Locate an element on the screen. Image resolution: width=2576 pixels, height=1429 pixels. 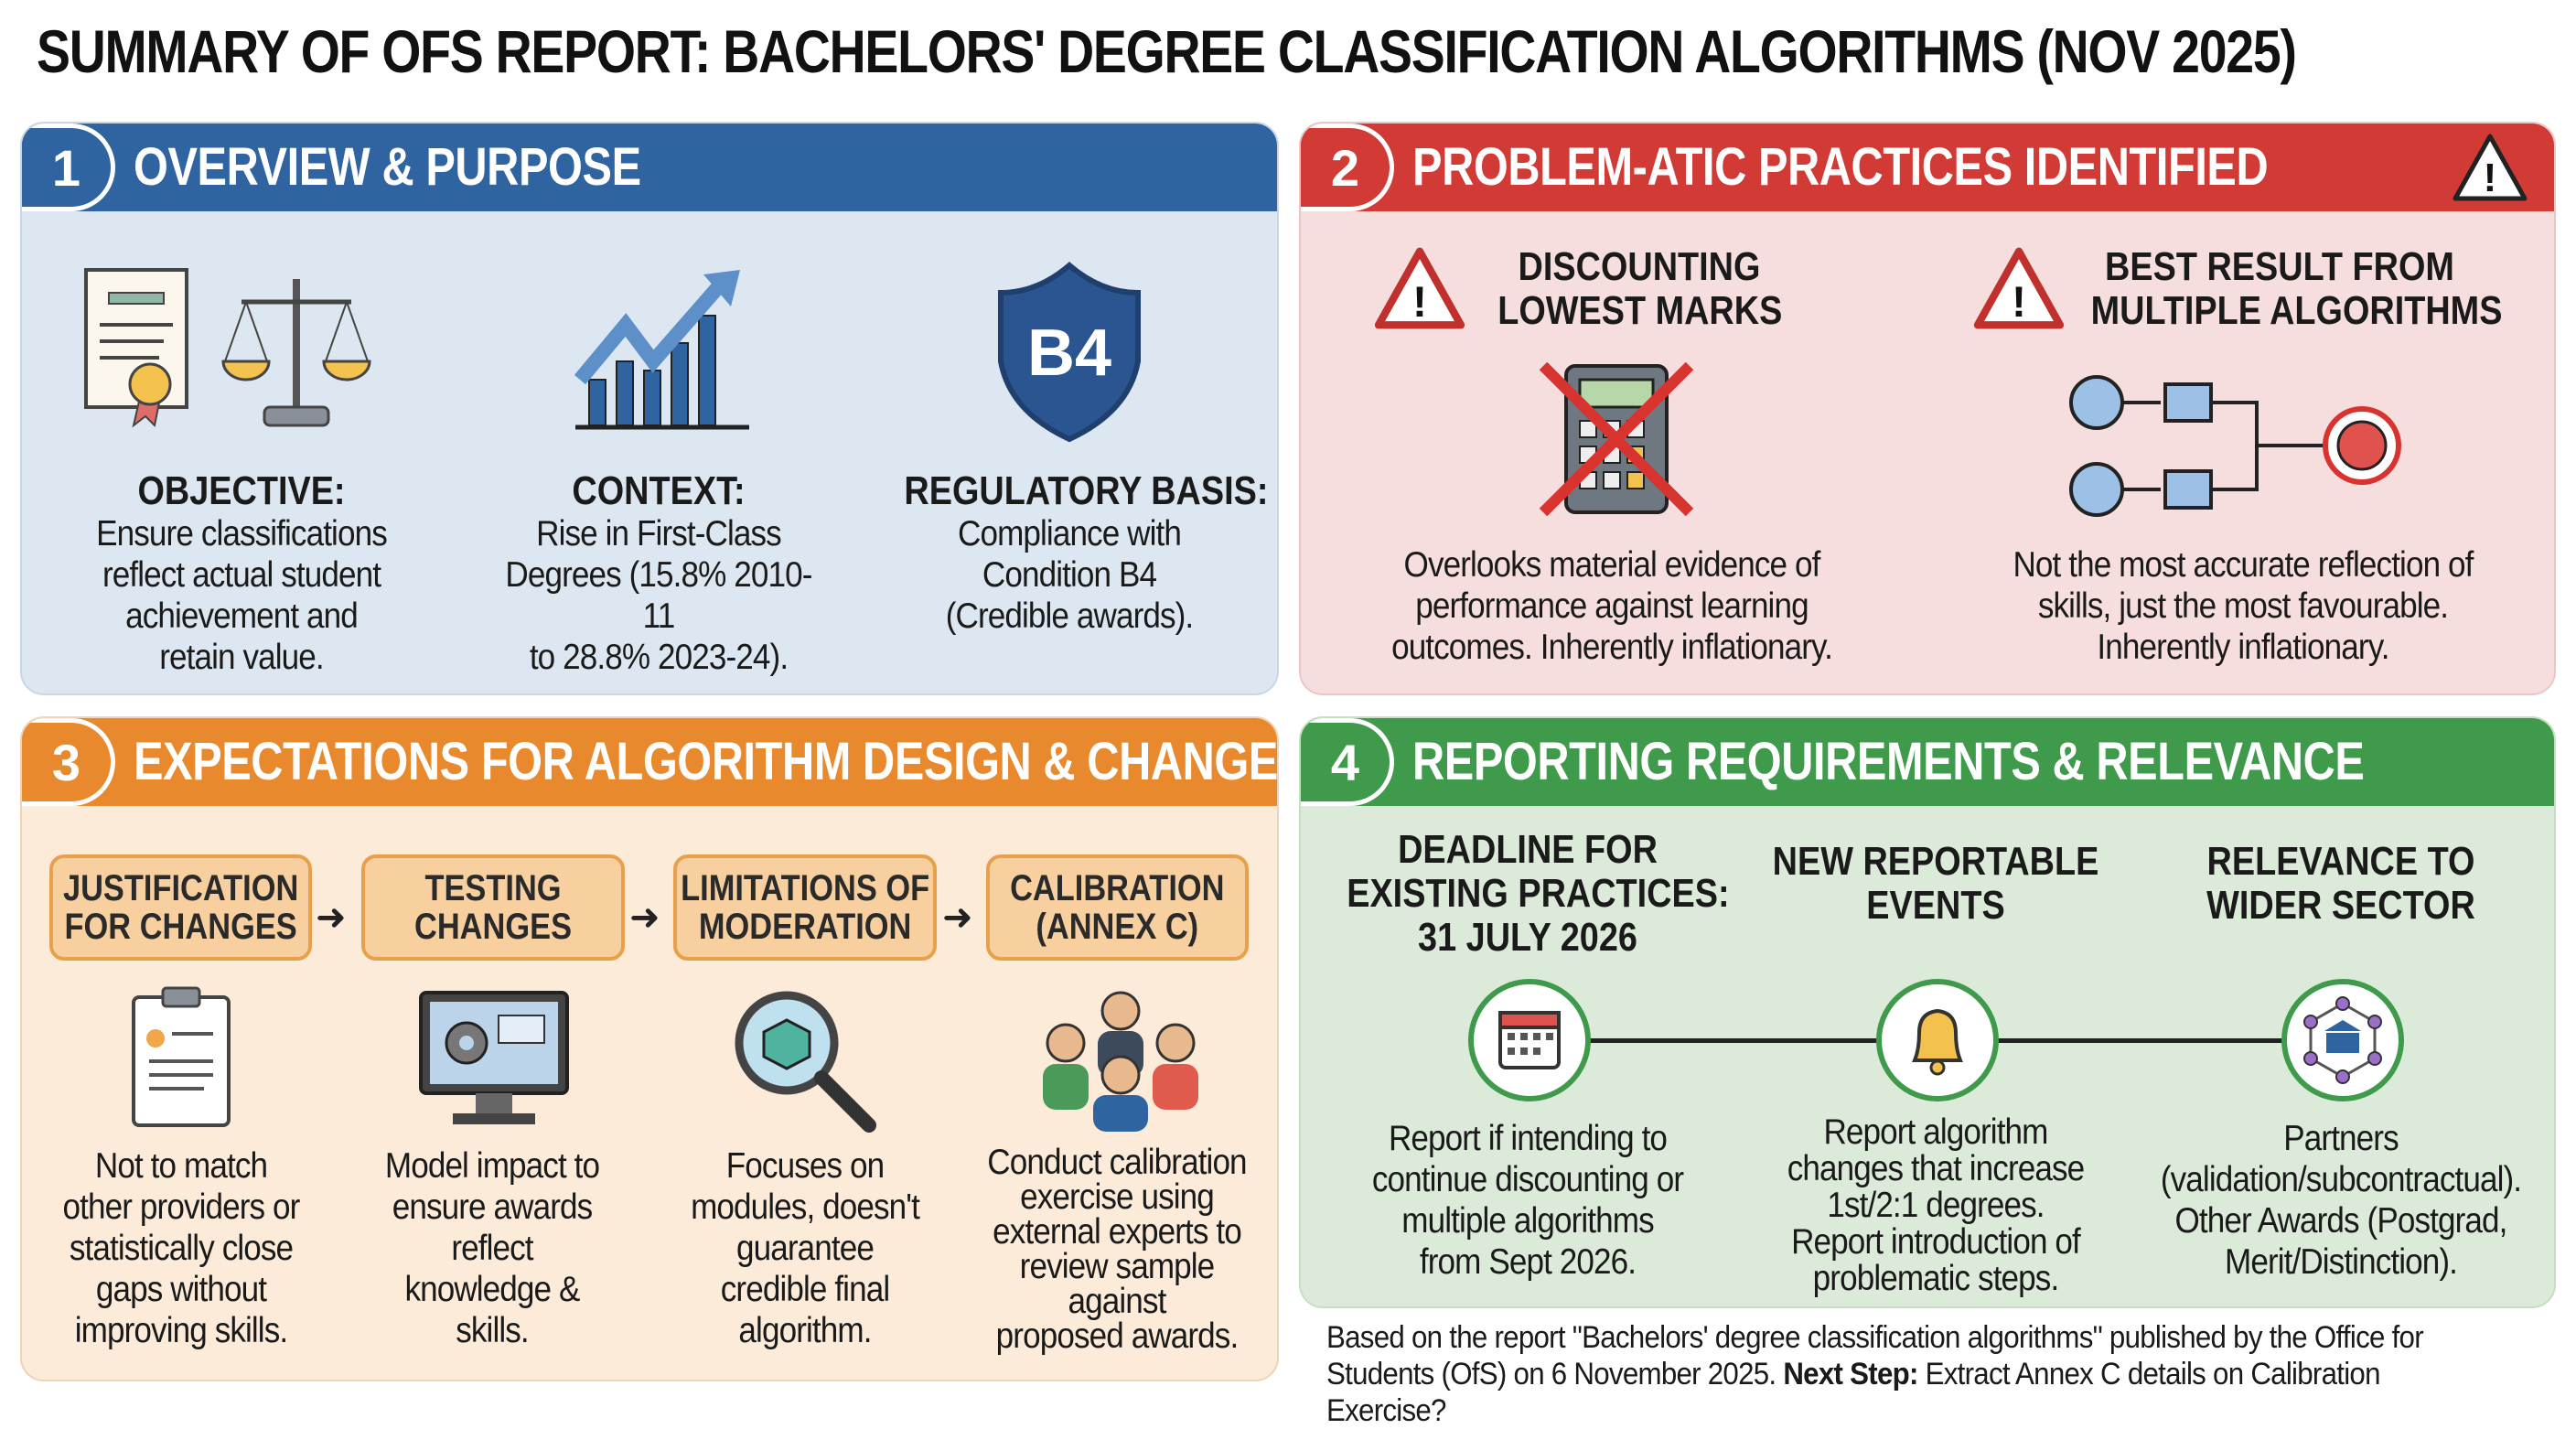
bell-icon is located at coordinates (1937, 1040).